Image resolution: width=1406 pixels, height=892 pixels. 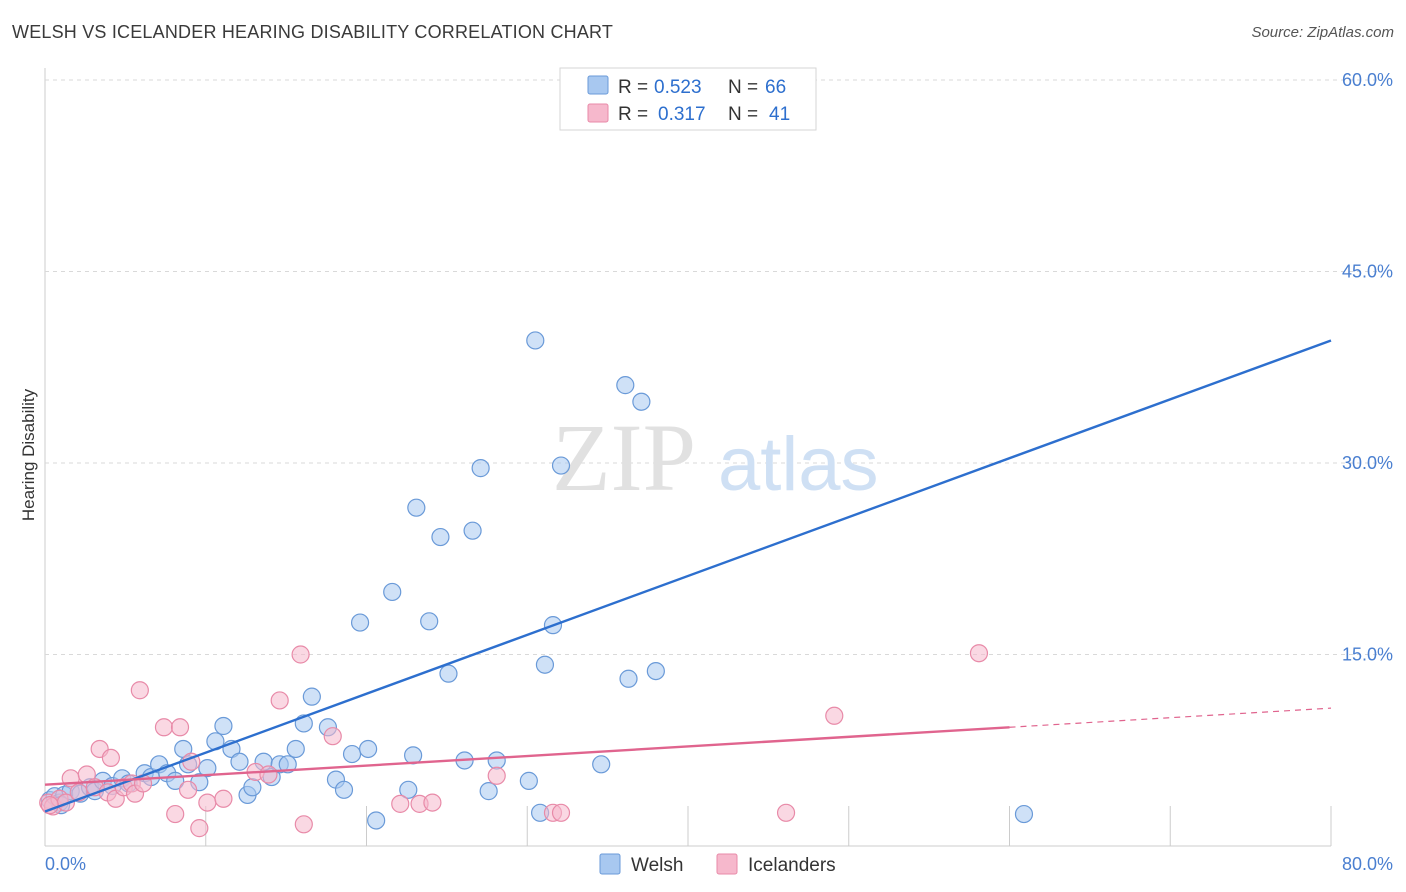 What do you see at coordinates (65, 864) in the screenshot?
I see `x-tick-label: 0.0%` at bounding box center [65, 864].